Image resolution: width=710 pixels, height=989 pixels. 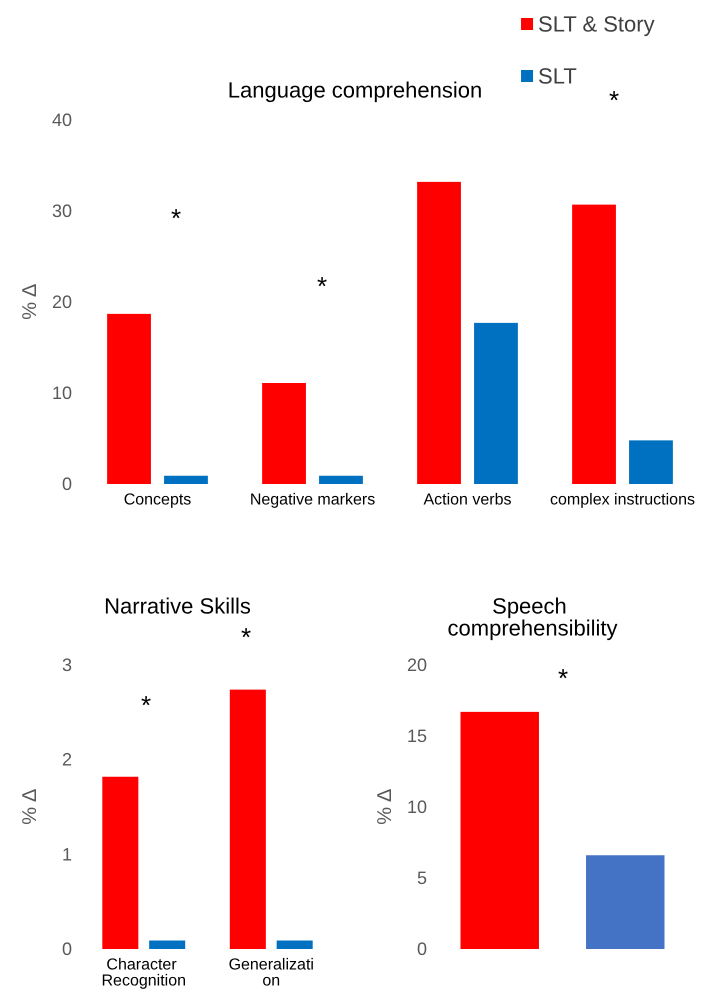 What do you see at coordinates (62, 211) in the screenshot?
I see `y-tick-label: 30` at bounding box center [62, 211].